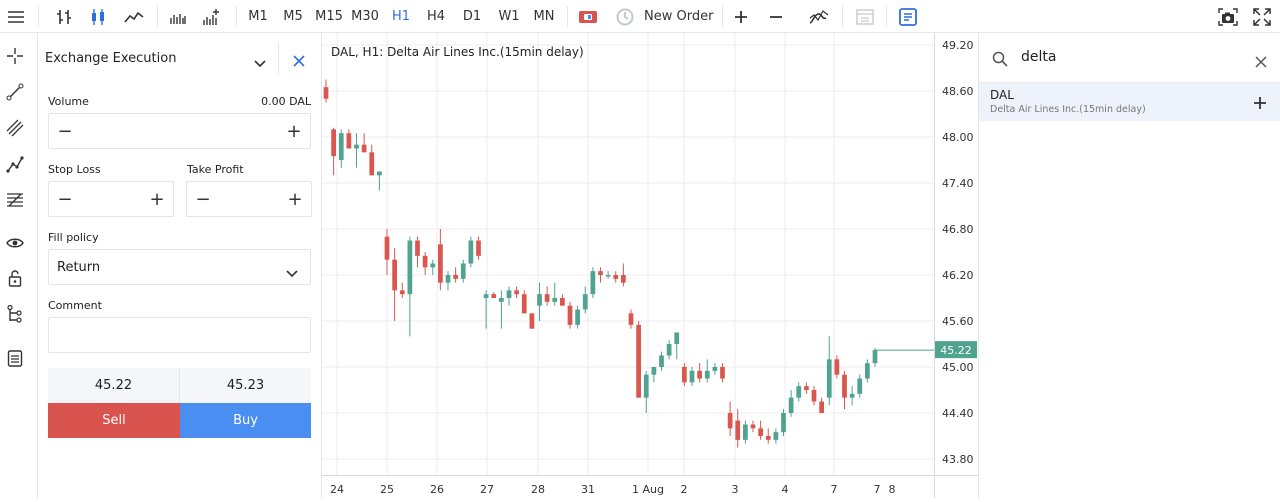 Image resolution: width=1280 pixels, height=502 pixels. Describe the element at coordinates (98, 16) in the screenshot. I see `candlestick-icon` at that location.